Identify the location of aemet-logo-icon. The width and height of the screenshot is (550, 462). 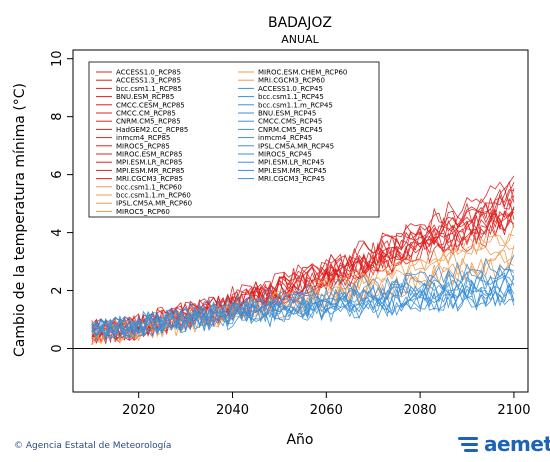
(468, 444).